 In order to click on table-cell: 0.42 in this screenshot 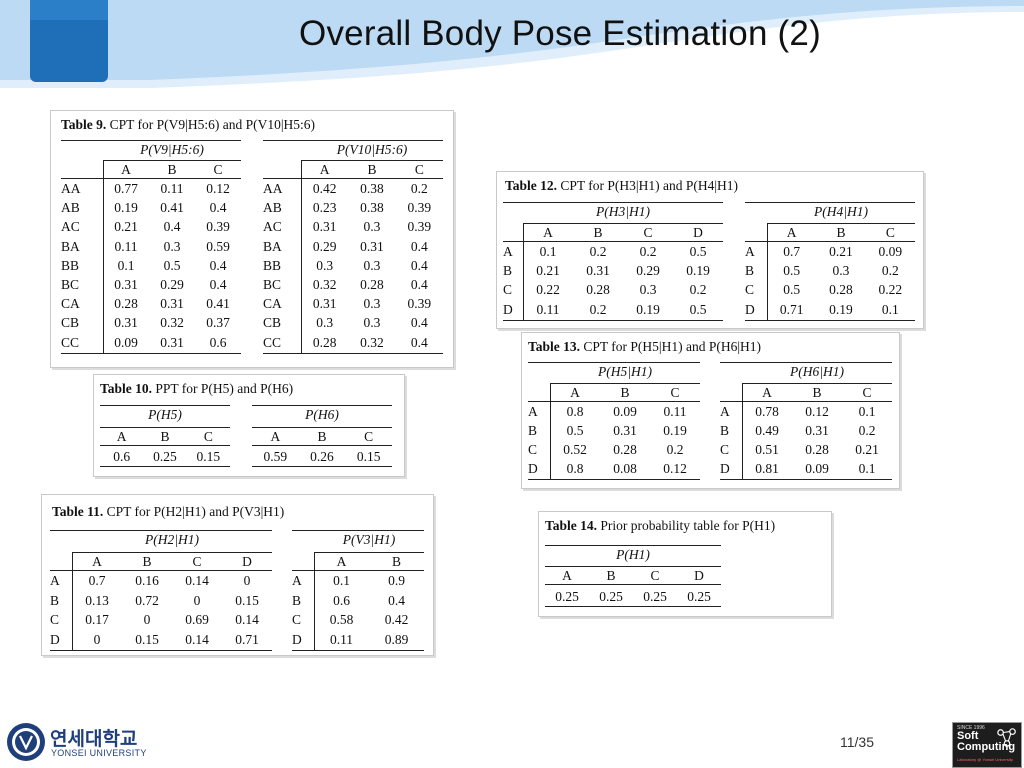, I will do `click(324, 188)`.